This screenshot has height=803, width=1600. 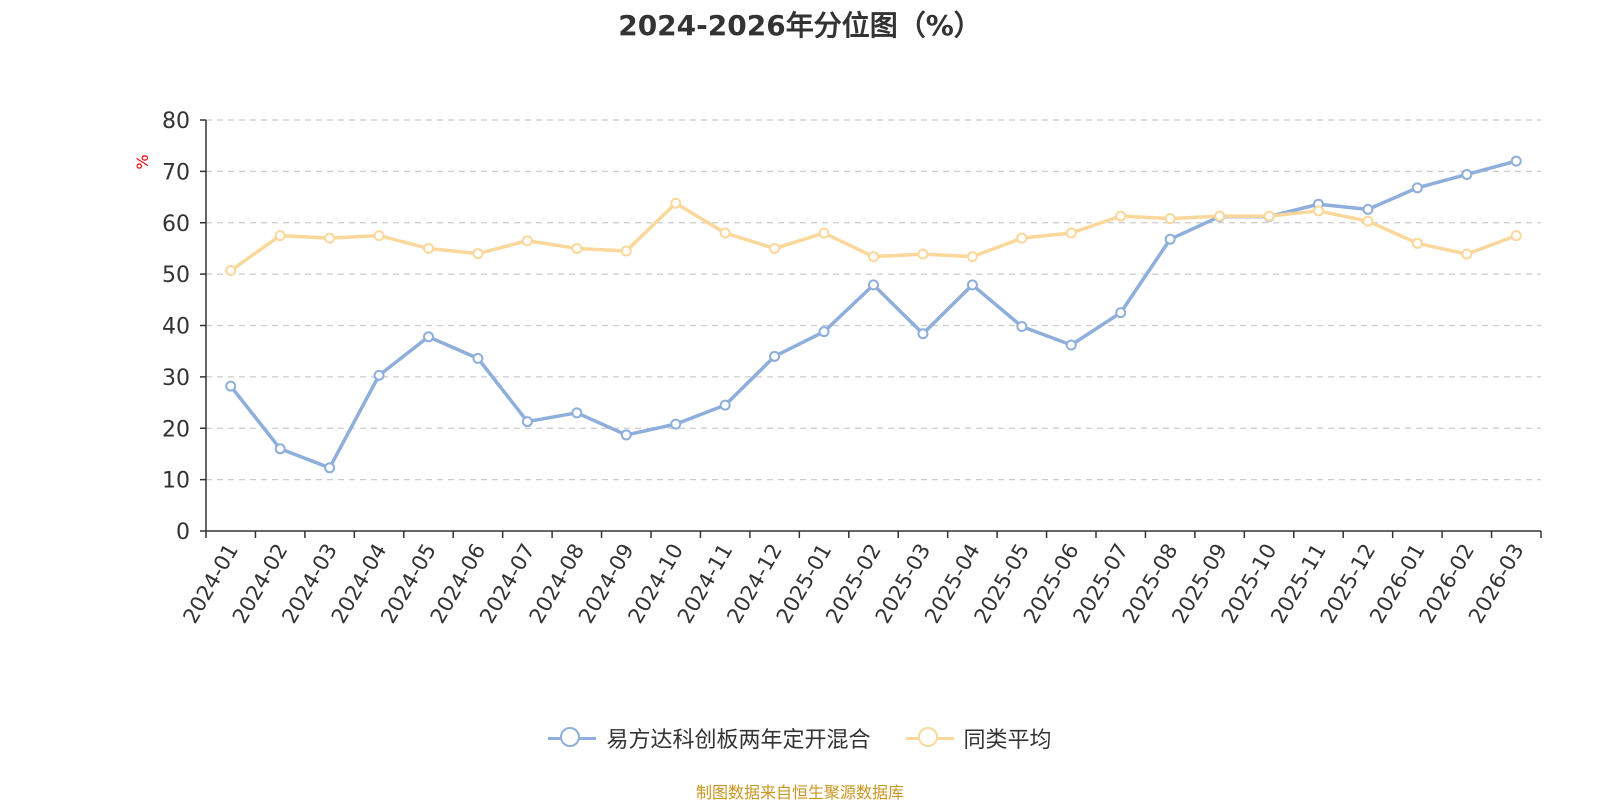 I want to click on legend: 易方达科创板两年定开混合 同类平均, so click(x=800, y=739).